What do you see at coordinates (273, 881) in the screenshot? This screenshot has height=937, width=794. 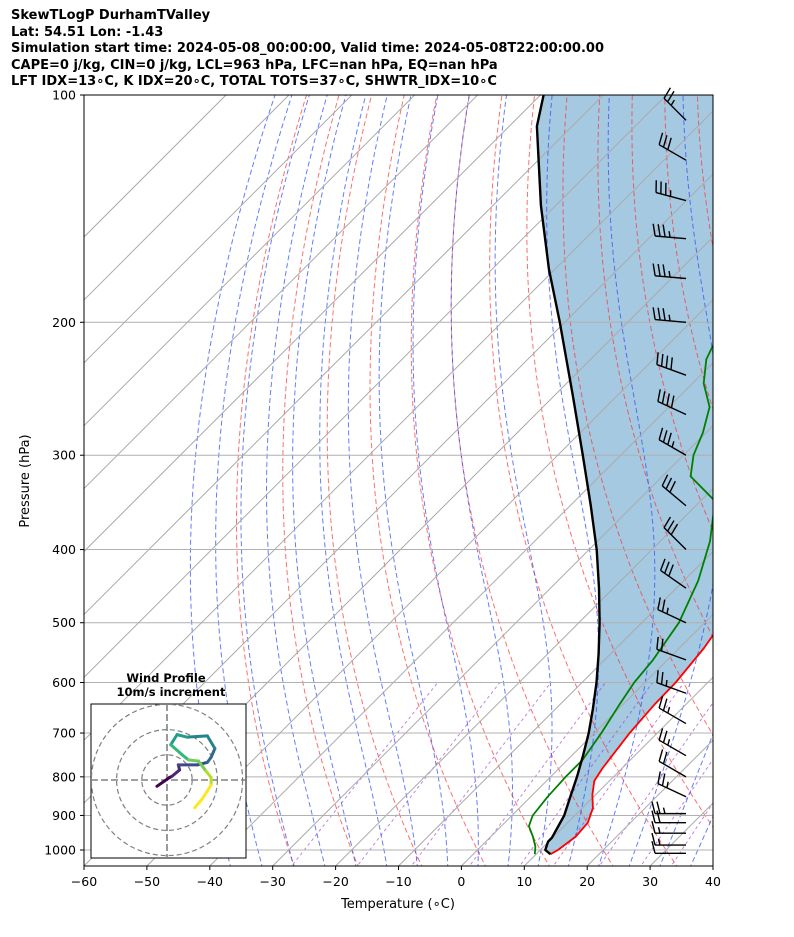 I see `x-tick-label: −30` at bounding box center [273, 881].